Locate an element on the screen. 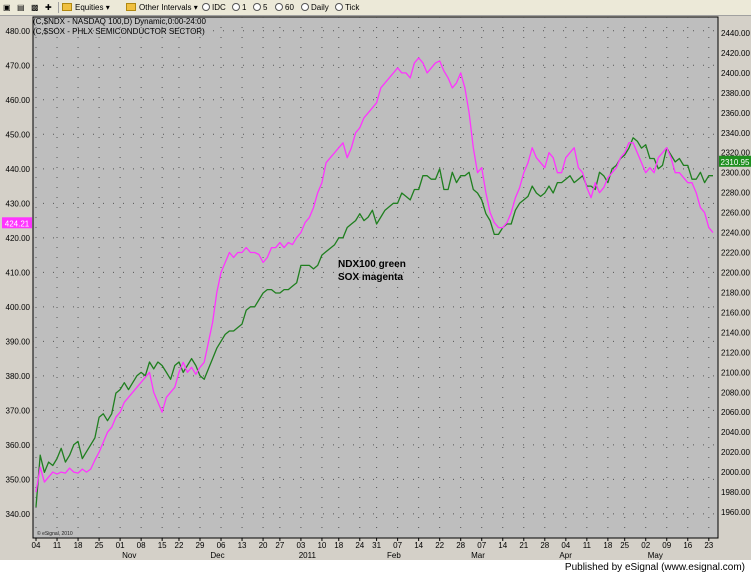 The width and height of the screenshot is (751, 575). y-tick-label: 360.00 is located at coordinates (18, 445).